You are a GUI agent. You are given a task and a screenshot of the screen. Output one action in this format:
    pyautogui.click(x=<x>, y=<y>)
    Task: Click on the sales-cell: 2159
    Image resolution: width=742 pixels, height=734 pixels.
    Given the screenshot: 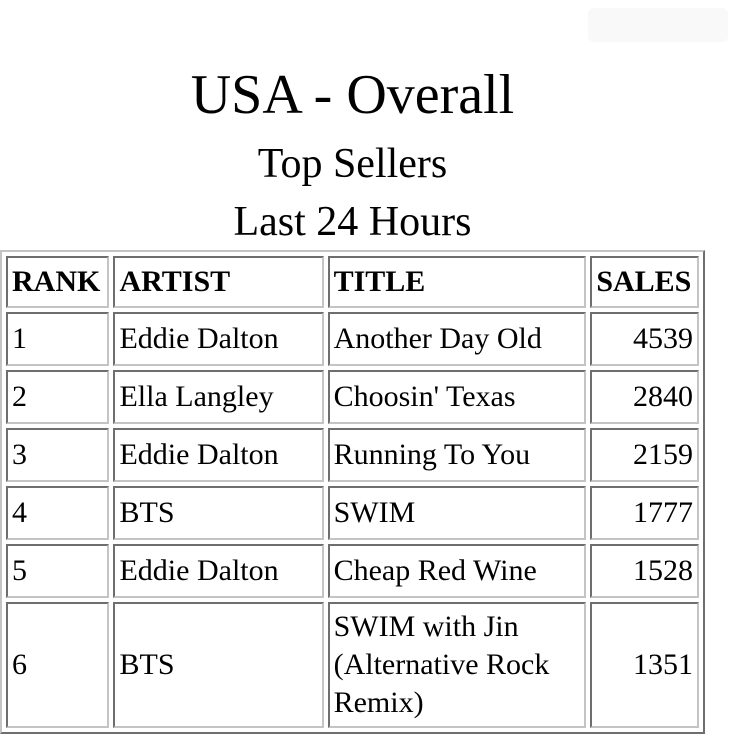 What is the action you would take?
    pyautogui.click(x=644, y=455)
    